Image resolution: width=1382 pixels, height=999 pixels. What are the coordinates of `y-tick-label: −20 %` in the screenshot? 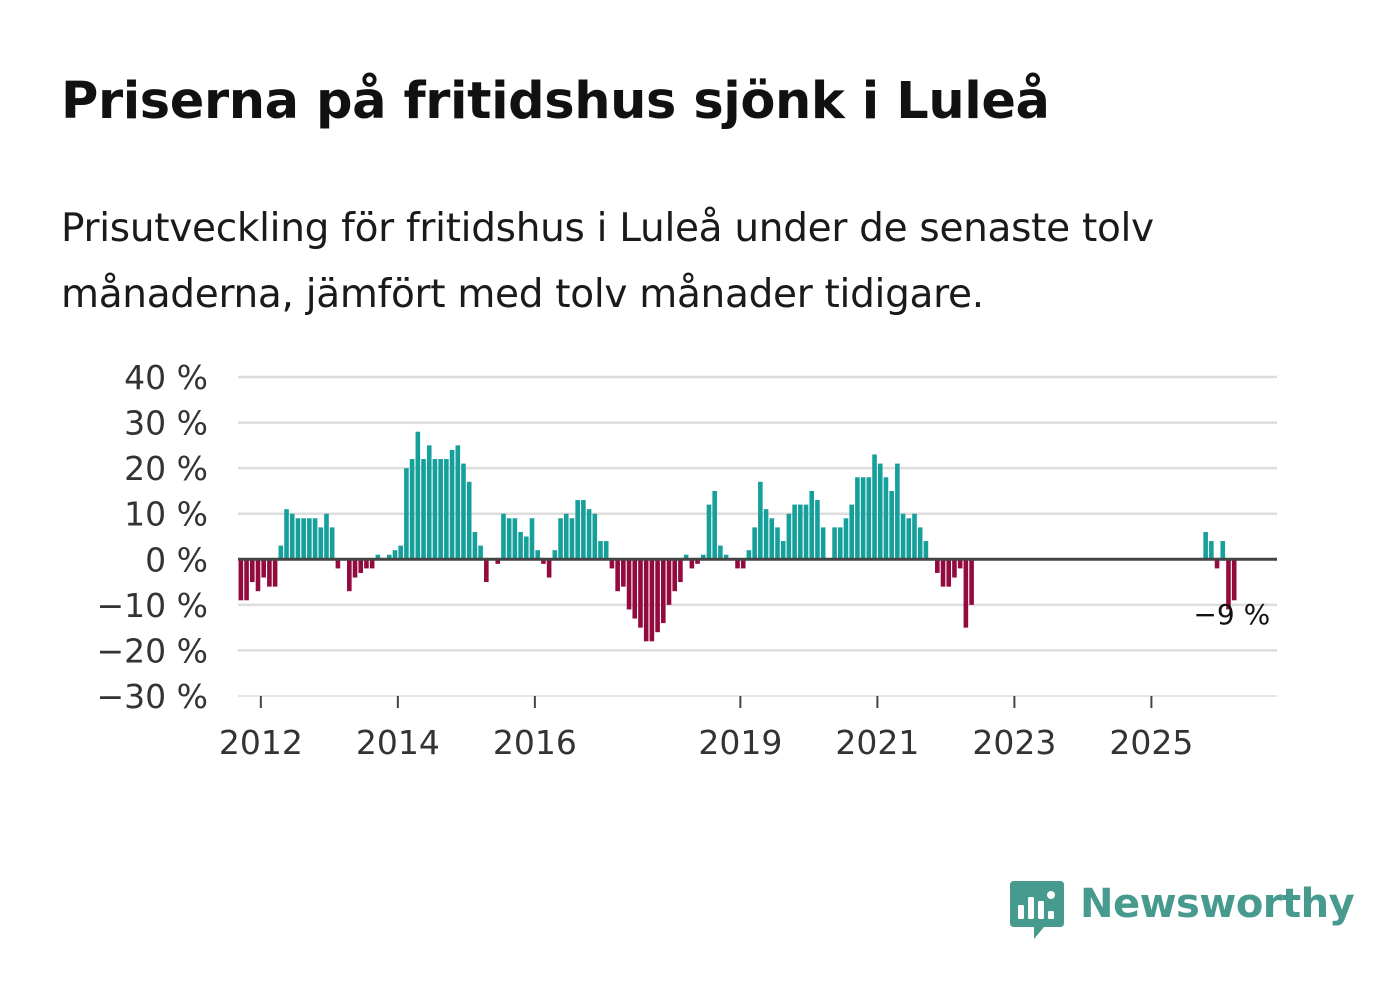 It's located at (153, 650).